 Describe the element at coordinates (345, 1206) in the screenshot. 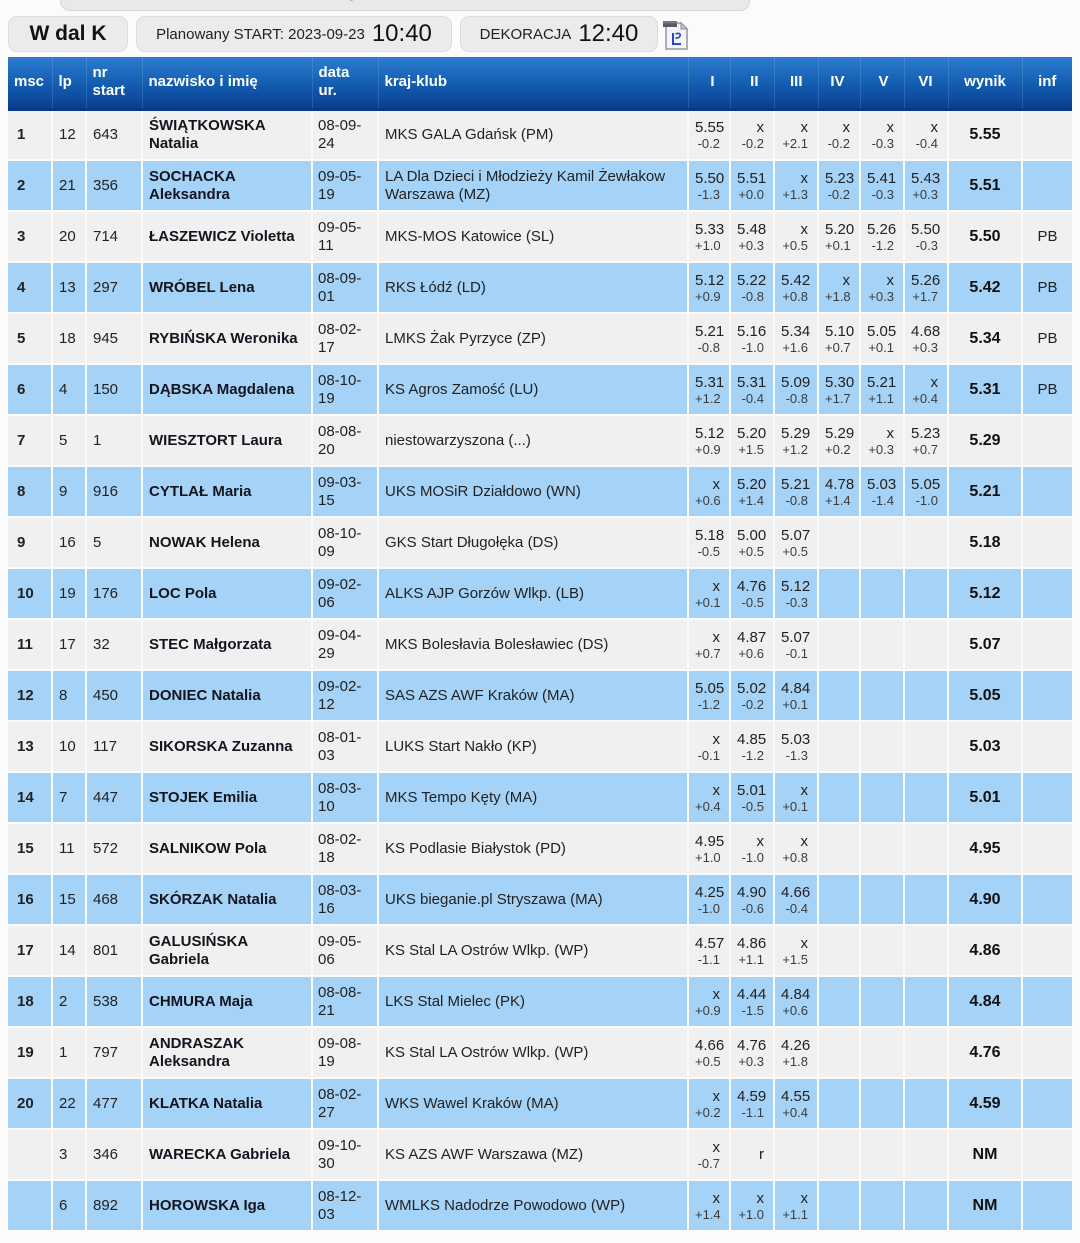

I see `cell-birth-date: 08-12-03` at that location.